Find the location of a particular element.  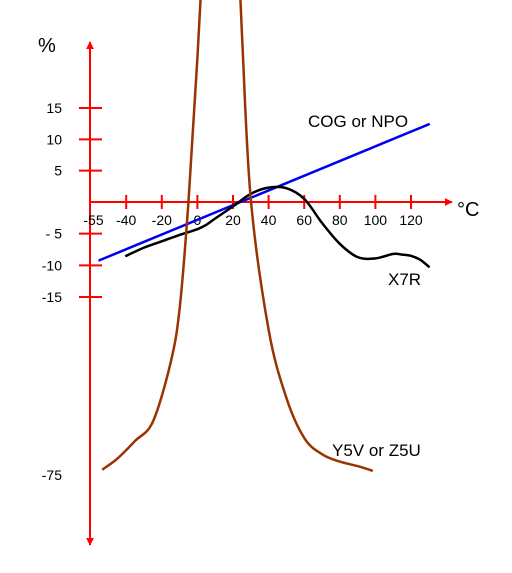

series-label-cog-npo: COG or NPO is located at coordinates (358, 121).